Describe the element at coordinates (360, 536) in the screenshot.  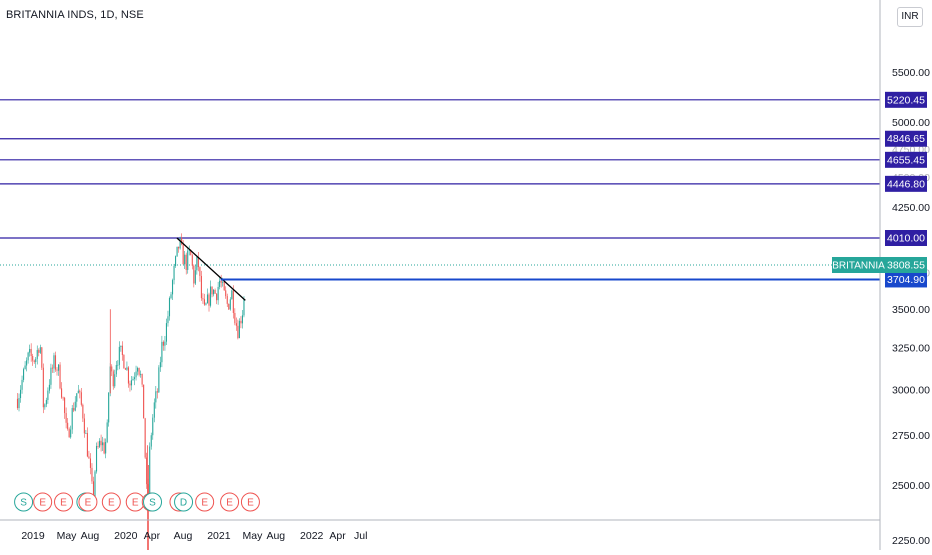
I see `x-tick-label: Jul` at that location.